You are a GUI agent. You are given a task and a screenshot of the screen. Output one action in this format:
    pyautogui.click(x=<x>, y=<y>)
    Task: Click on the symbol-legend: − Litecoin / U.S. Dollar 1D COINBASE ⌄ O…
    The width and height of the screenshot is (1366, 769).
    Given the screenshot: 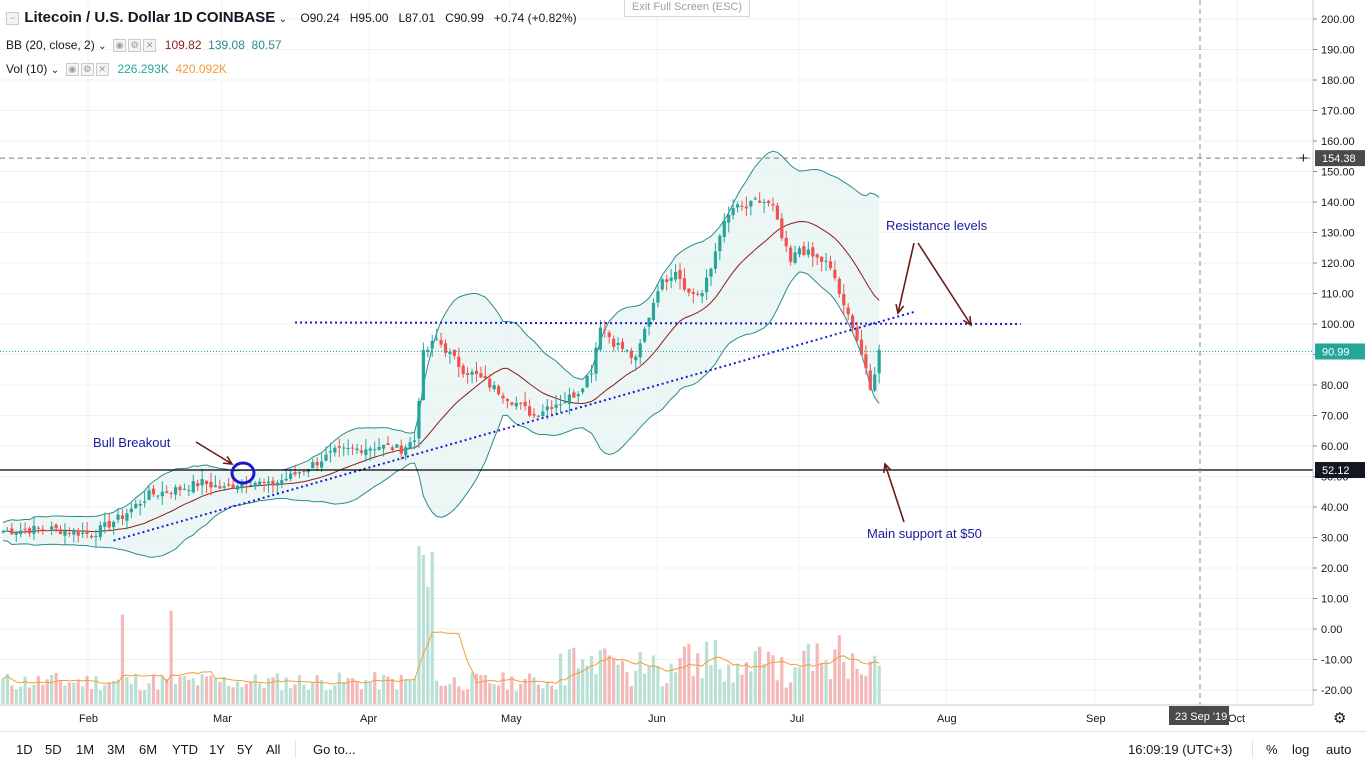 What is the action you would take?
    pyautogui.click(x=291, y=17)
    